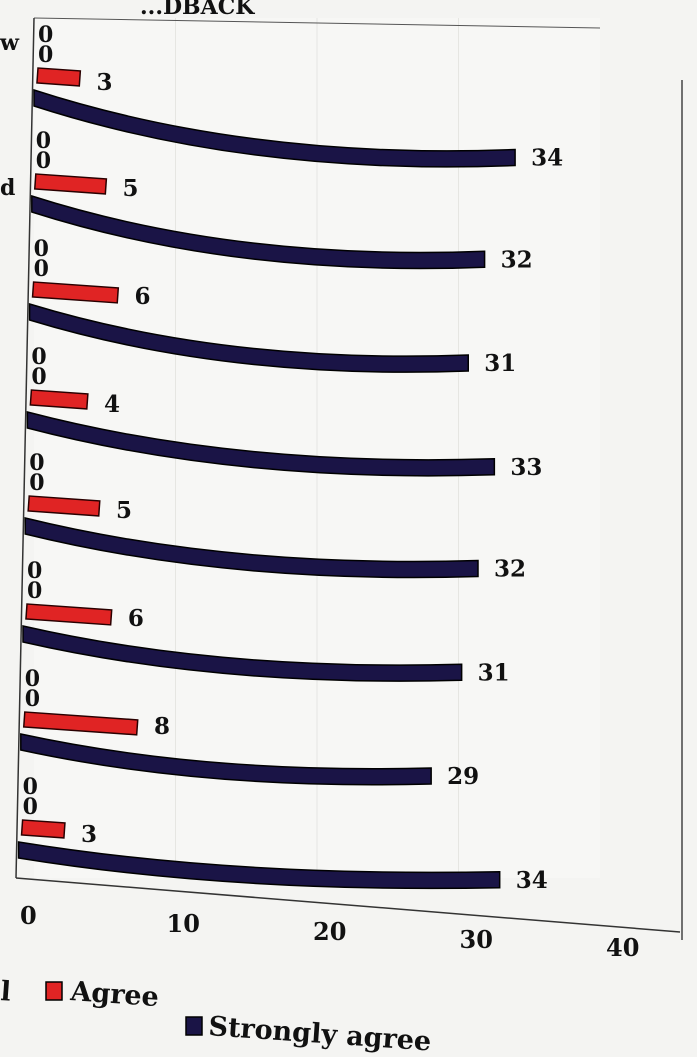 Image resolution: width=697 pixels, height=1057 pixels. I want to click on category-label: d, so click(7, 188).